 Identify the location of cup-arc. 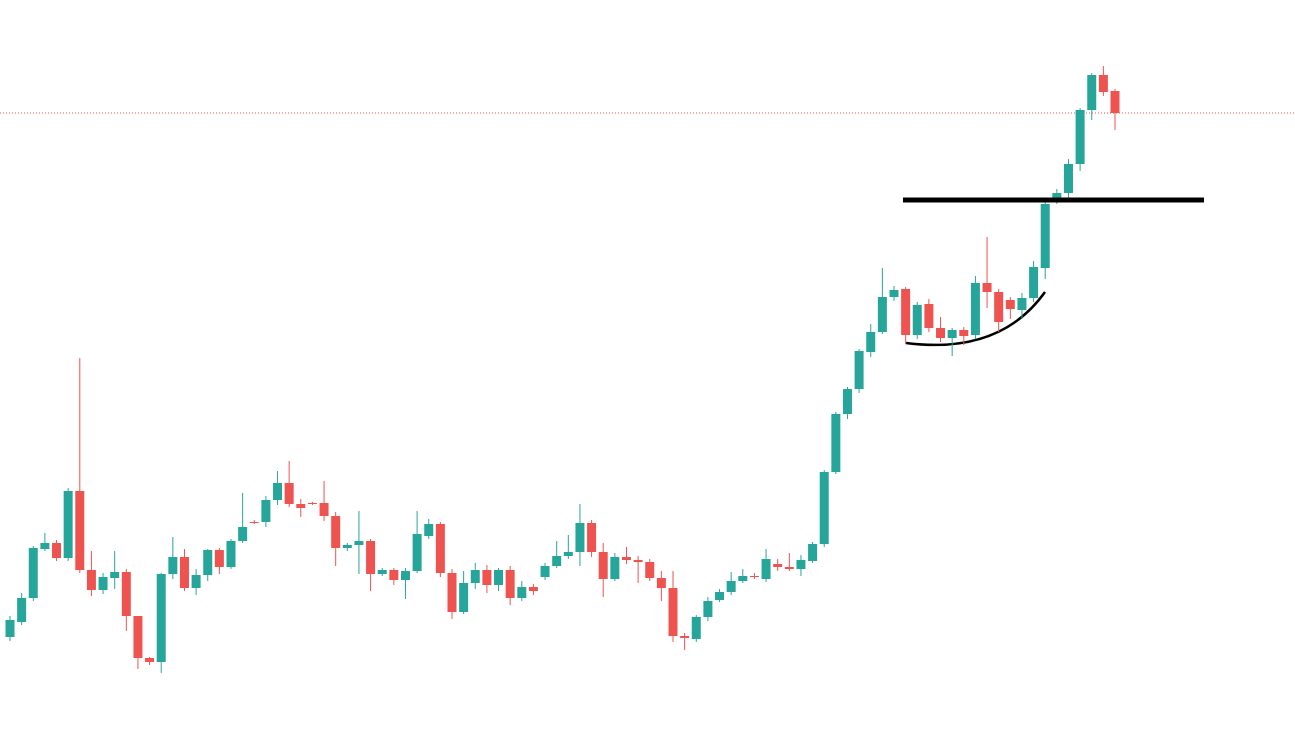
(976, 319).